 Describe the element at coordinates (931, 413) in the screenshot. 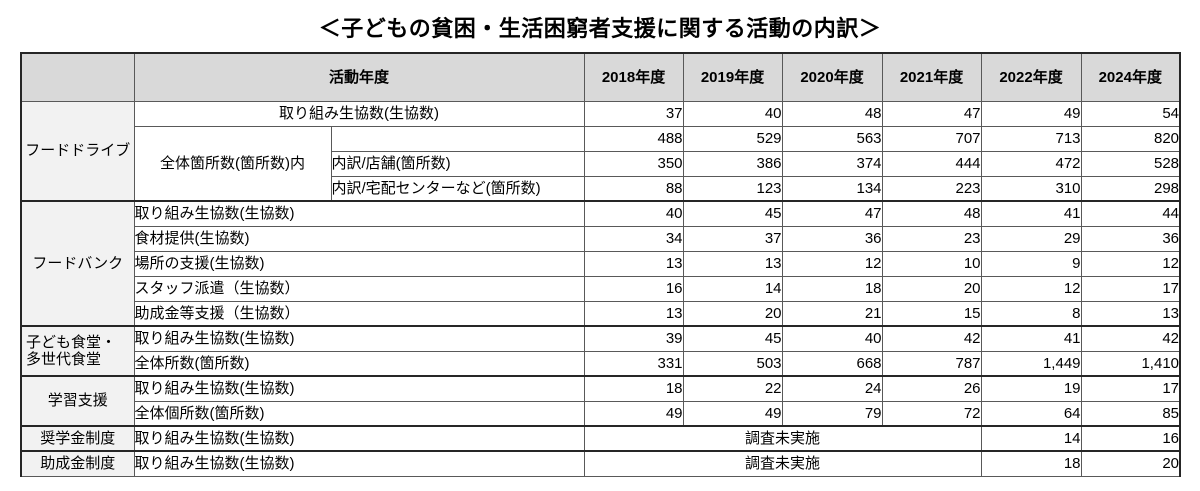

I see `value-cell: 72` at that location.